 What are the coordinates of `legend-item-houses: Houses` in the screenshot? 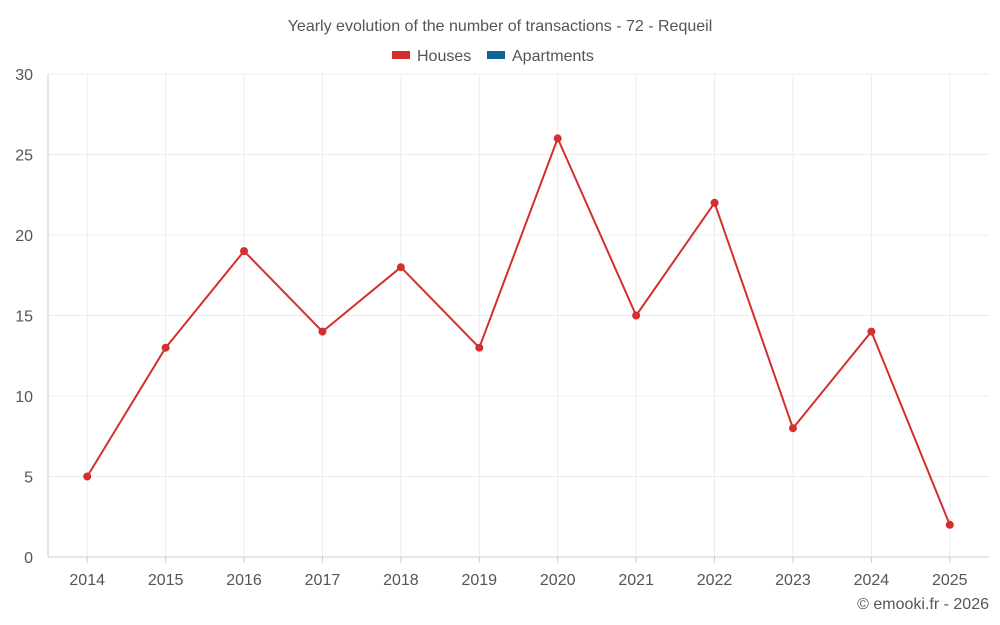 It's located at (431, 56).